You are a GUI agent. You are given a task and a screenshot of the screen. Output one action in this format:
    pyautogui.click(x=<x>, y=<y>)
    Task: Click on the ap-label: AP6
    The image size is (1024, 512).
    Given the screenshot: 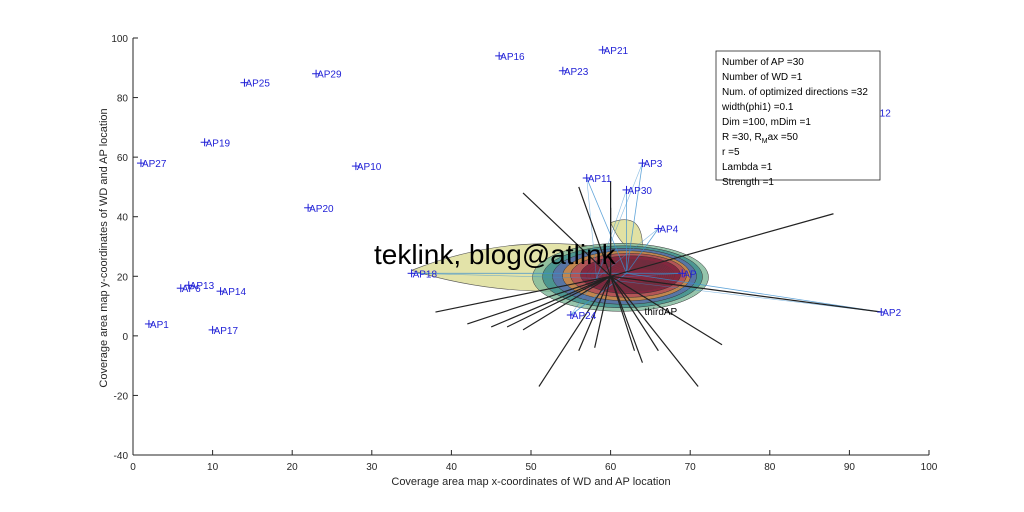 What is the action you would take?
    pyautogui.click(x=191, y=289)
    